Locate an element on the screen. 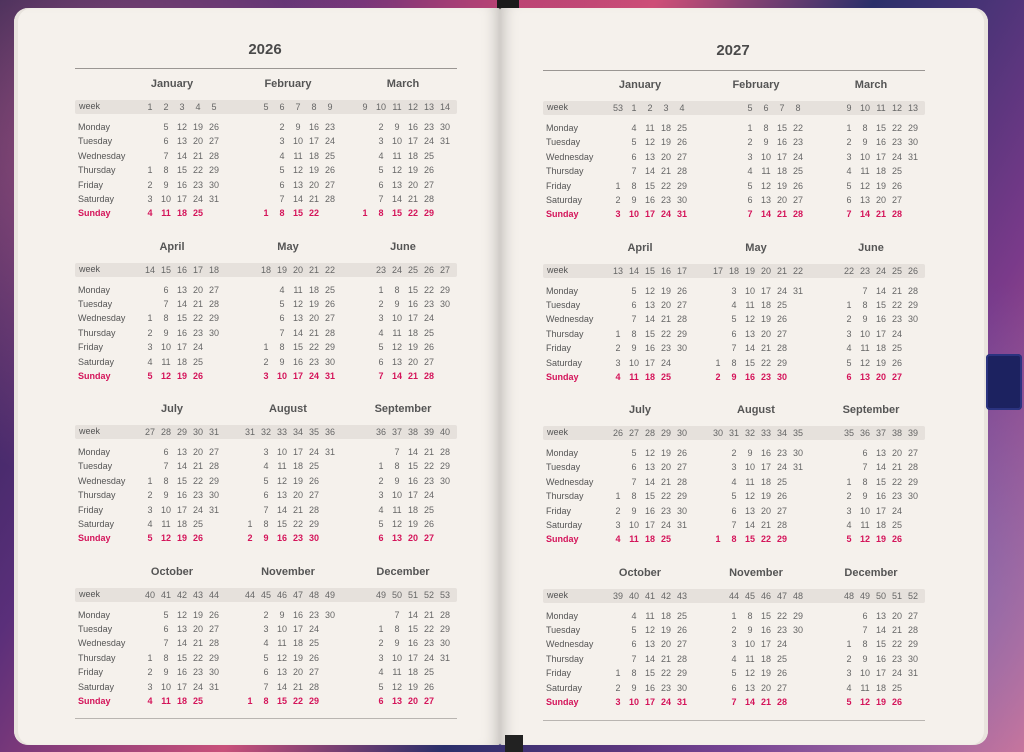 The height and width of the screenshot is (752, 1024). month-name: March is located at coordinates (871, 85).